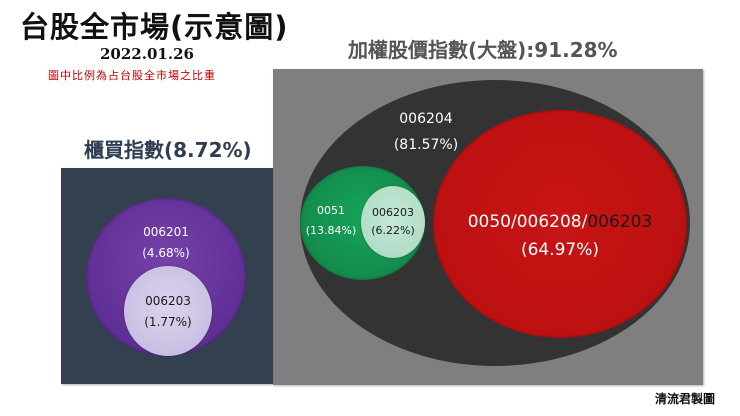 Image resolution: width=740 pixels, height=416 pixels. I want to click on label-0051: 0051 (13.84%), so click(331, 221).